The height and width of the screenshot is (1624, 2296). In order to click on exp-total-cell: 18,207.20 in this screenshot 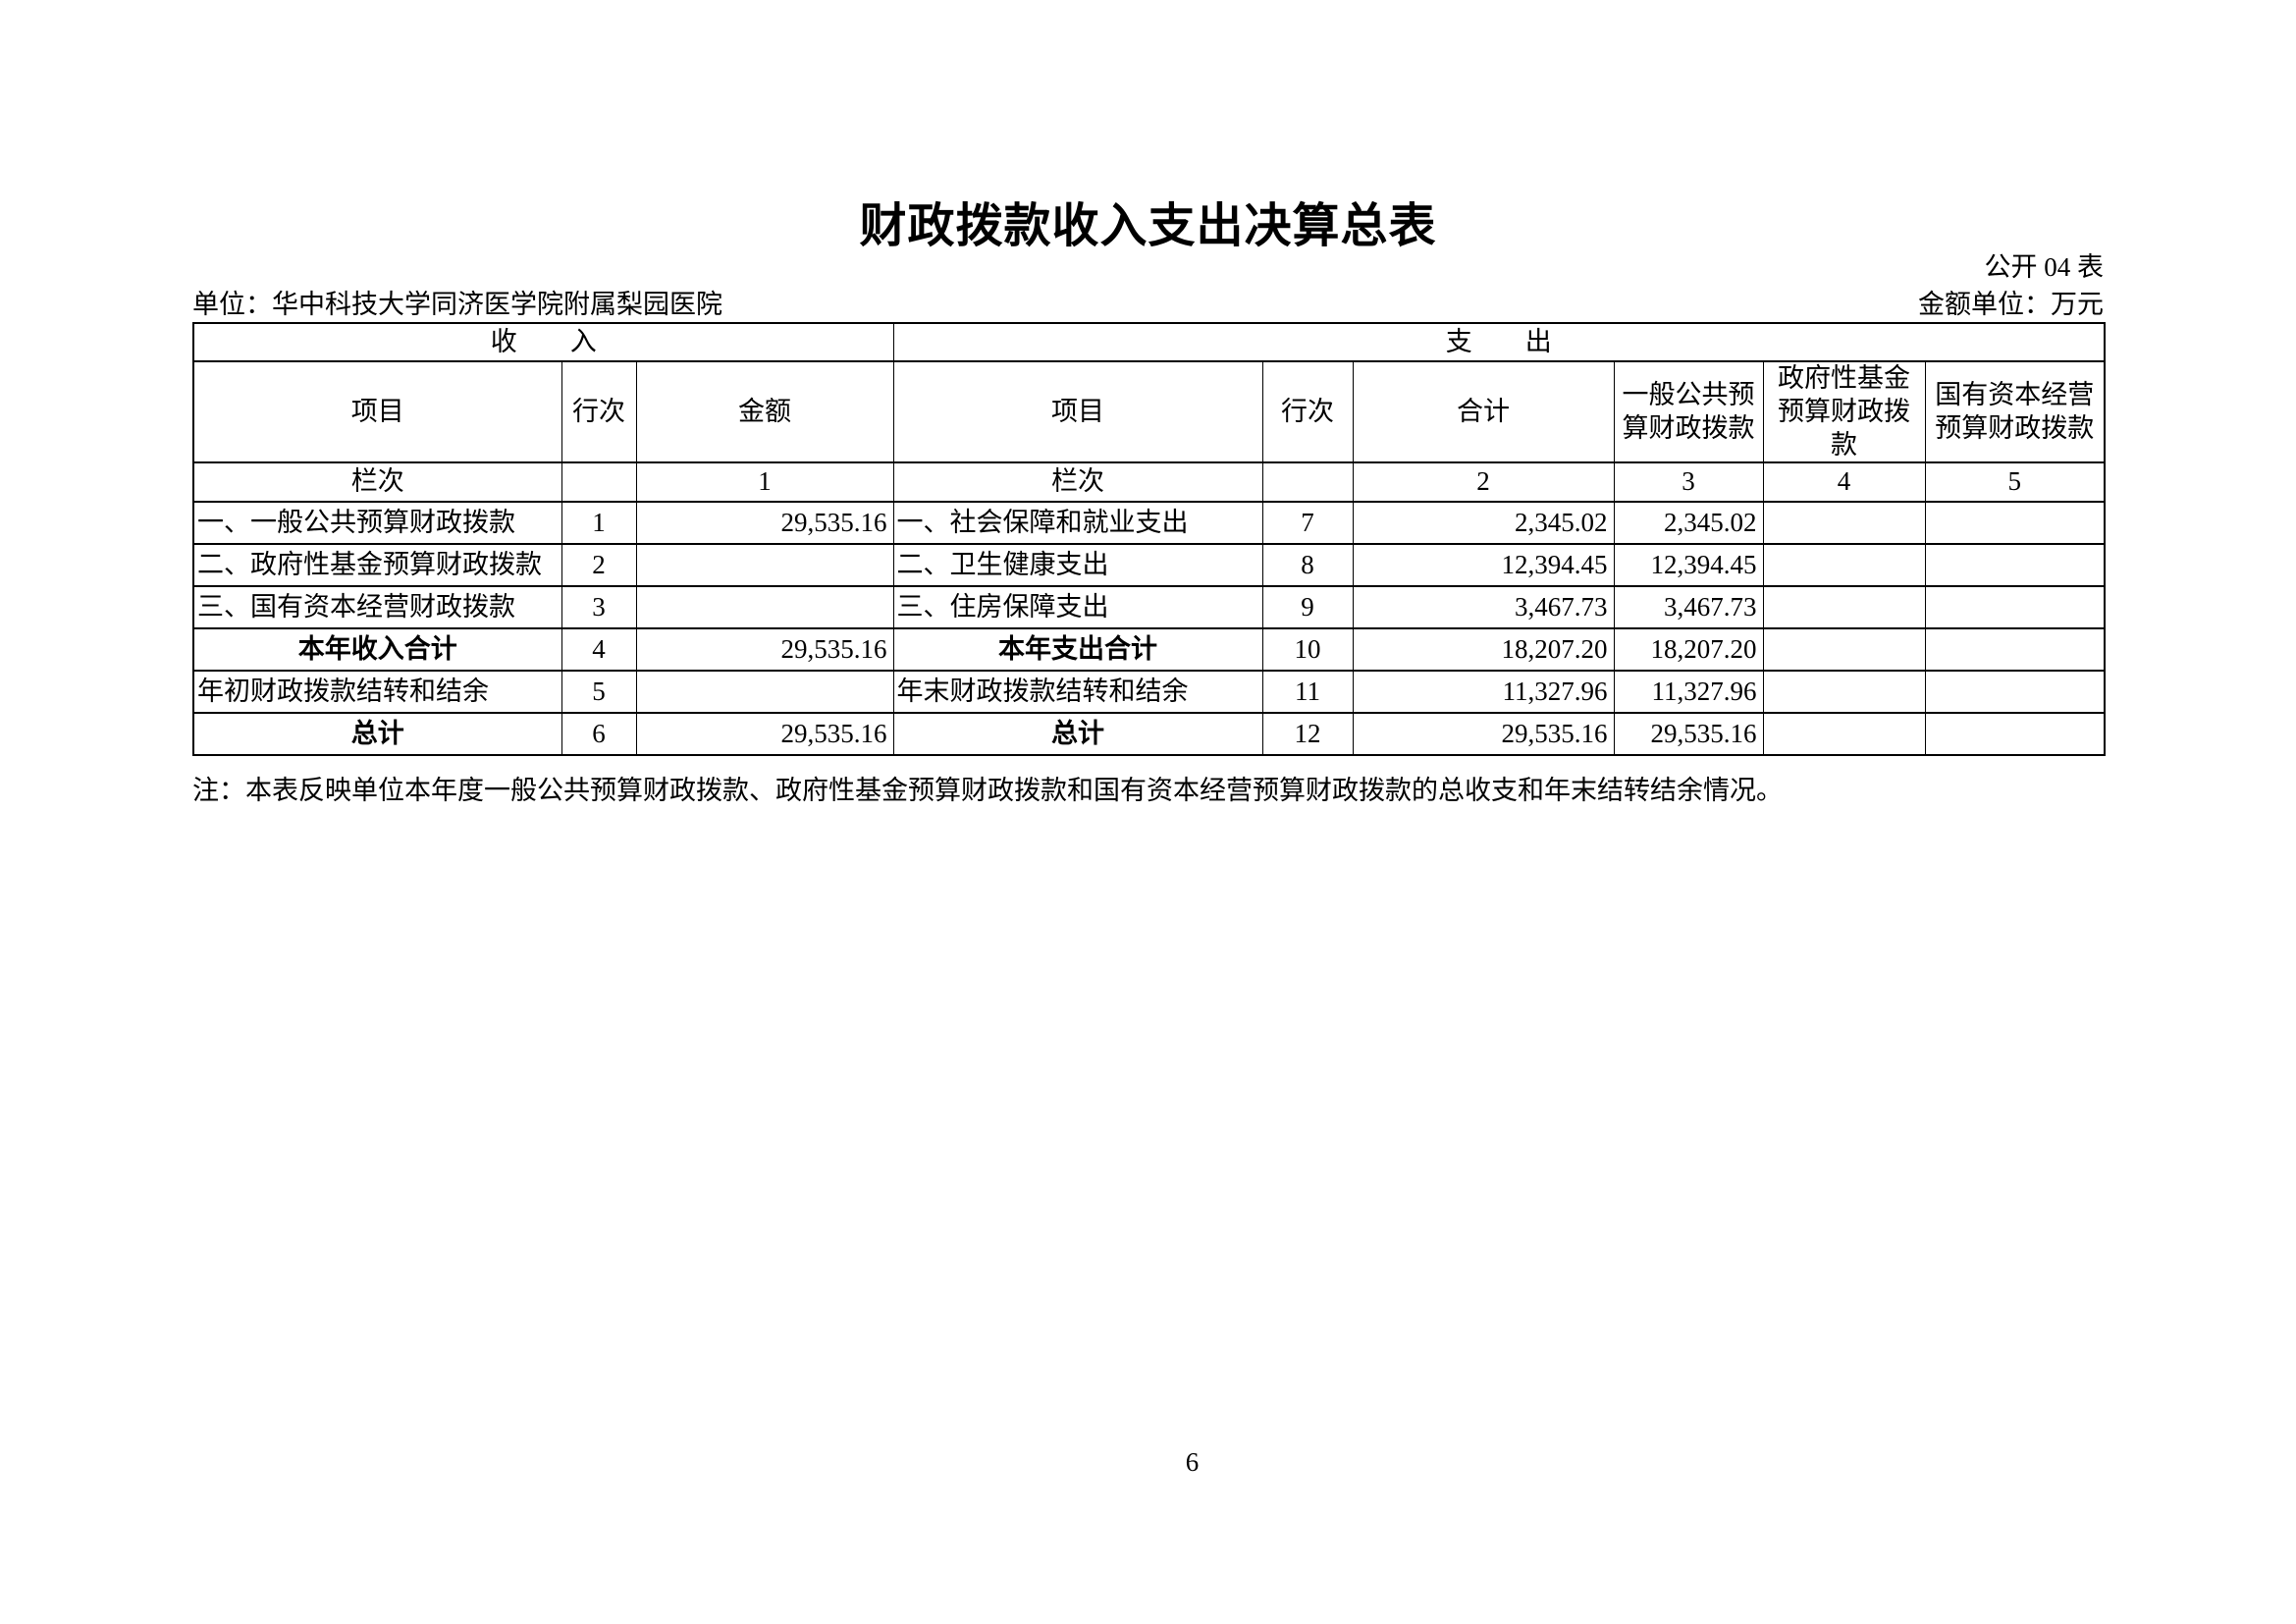, I will do `click(1483, 650)`.